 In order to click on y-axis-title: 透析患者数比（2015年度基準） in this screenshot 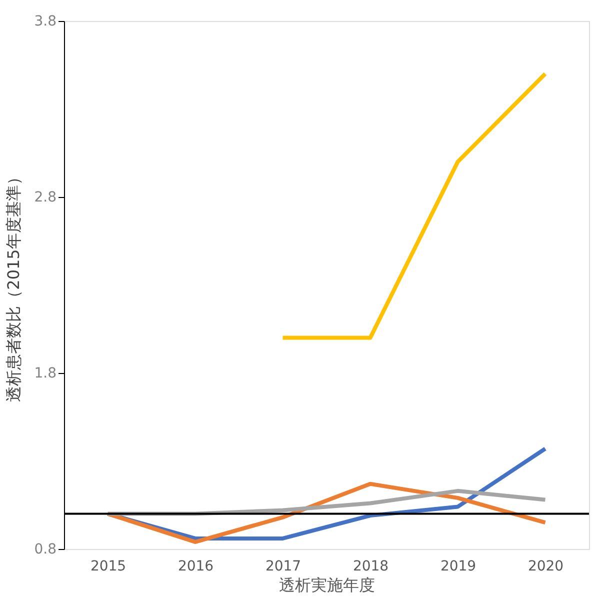, I will do `click(14, 285)`.